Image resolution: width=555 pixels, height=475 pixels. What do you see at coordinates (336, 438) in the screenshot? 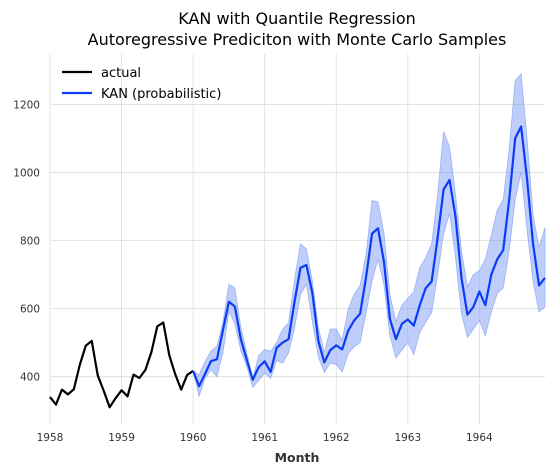
I see `x-tick-label: 1962` at bounding box center [336, 438].